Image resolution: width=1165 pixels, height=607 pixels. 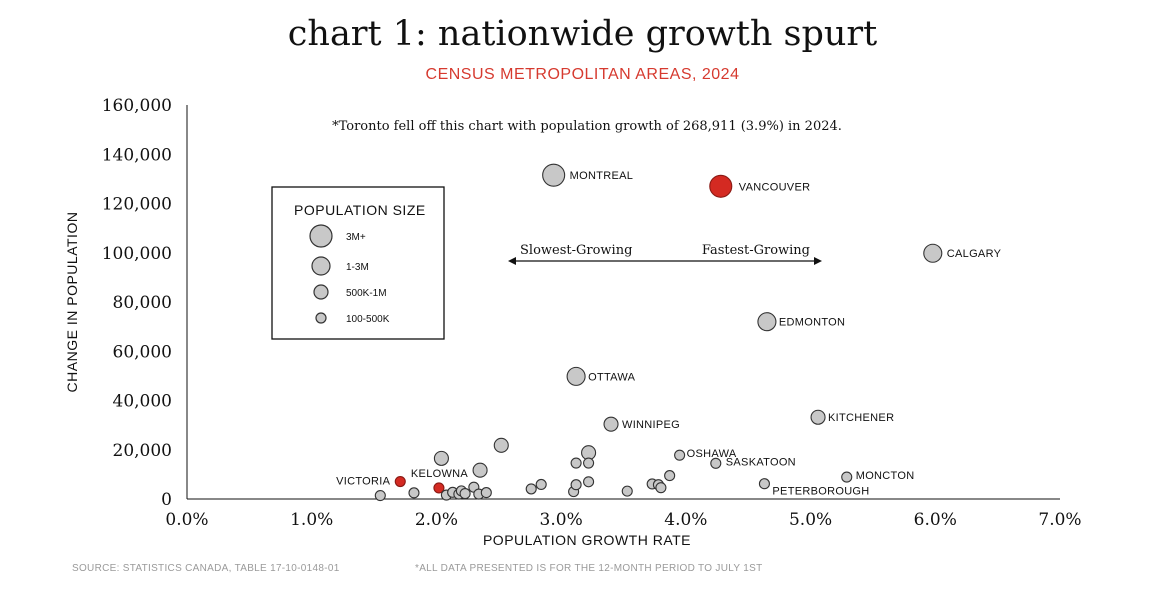 I want to click on fastest-growing-label: Fastest-Growing, so click(x=756, y=250).